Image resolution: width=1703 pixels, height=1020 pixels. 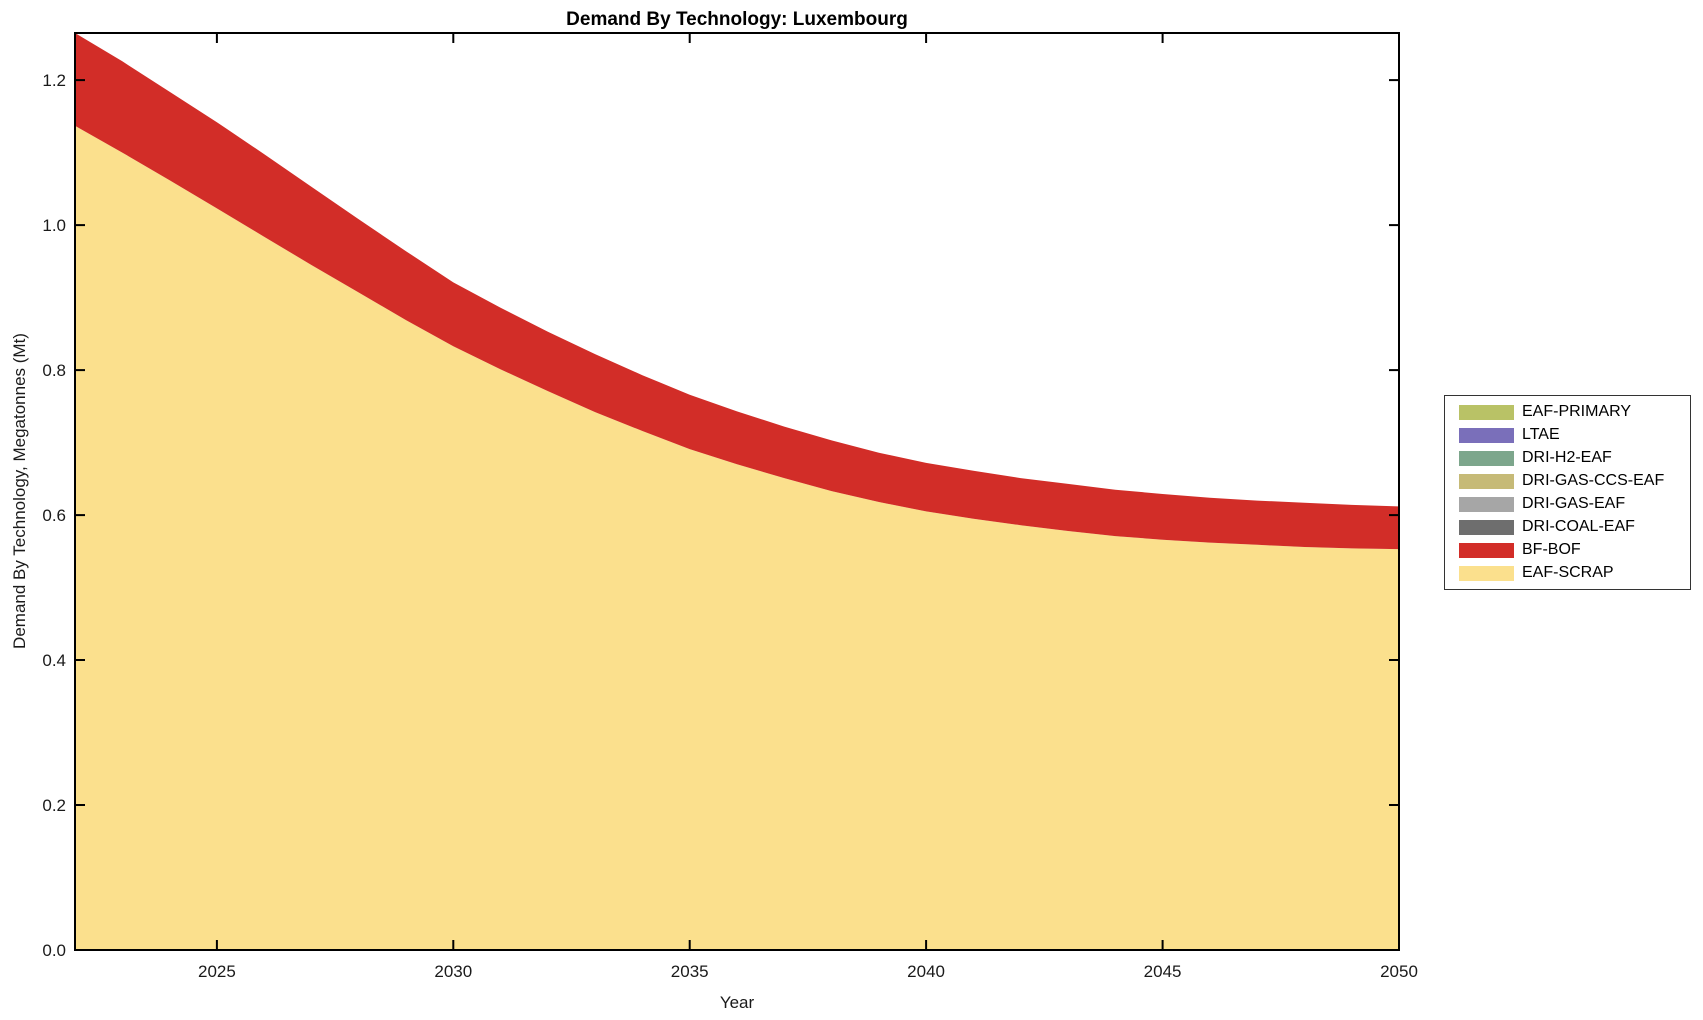 I want to click on x-tick-label: 2040, so click(x=926, y=971).